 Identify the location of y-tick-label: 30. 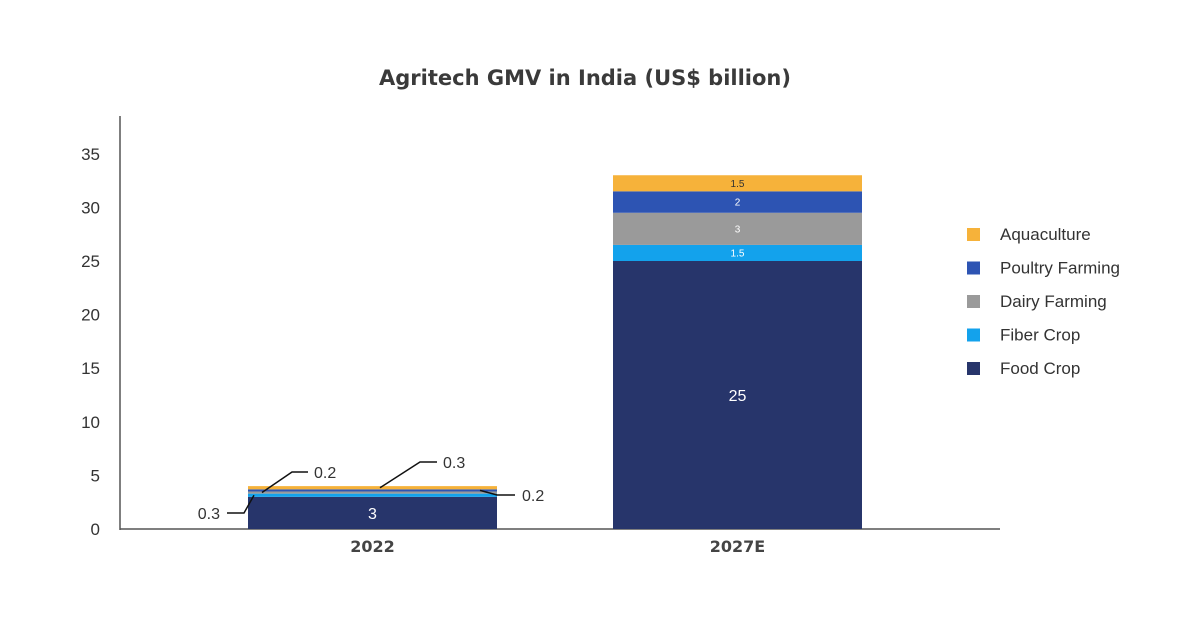
(90, 207).